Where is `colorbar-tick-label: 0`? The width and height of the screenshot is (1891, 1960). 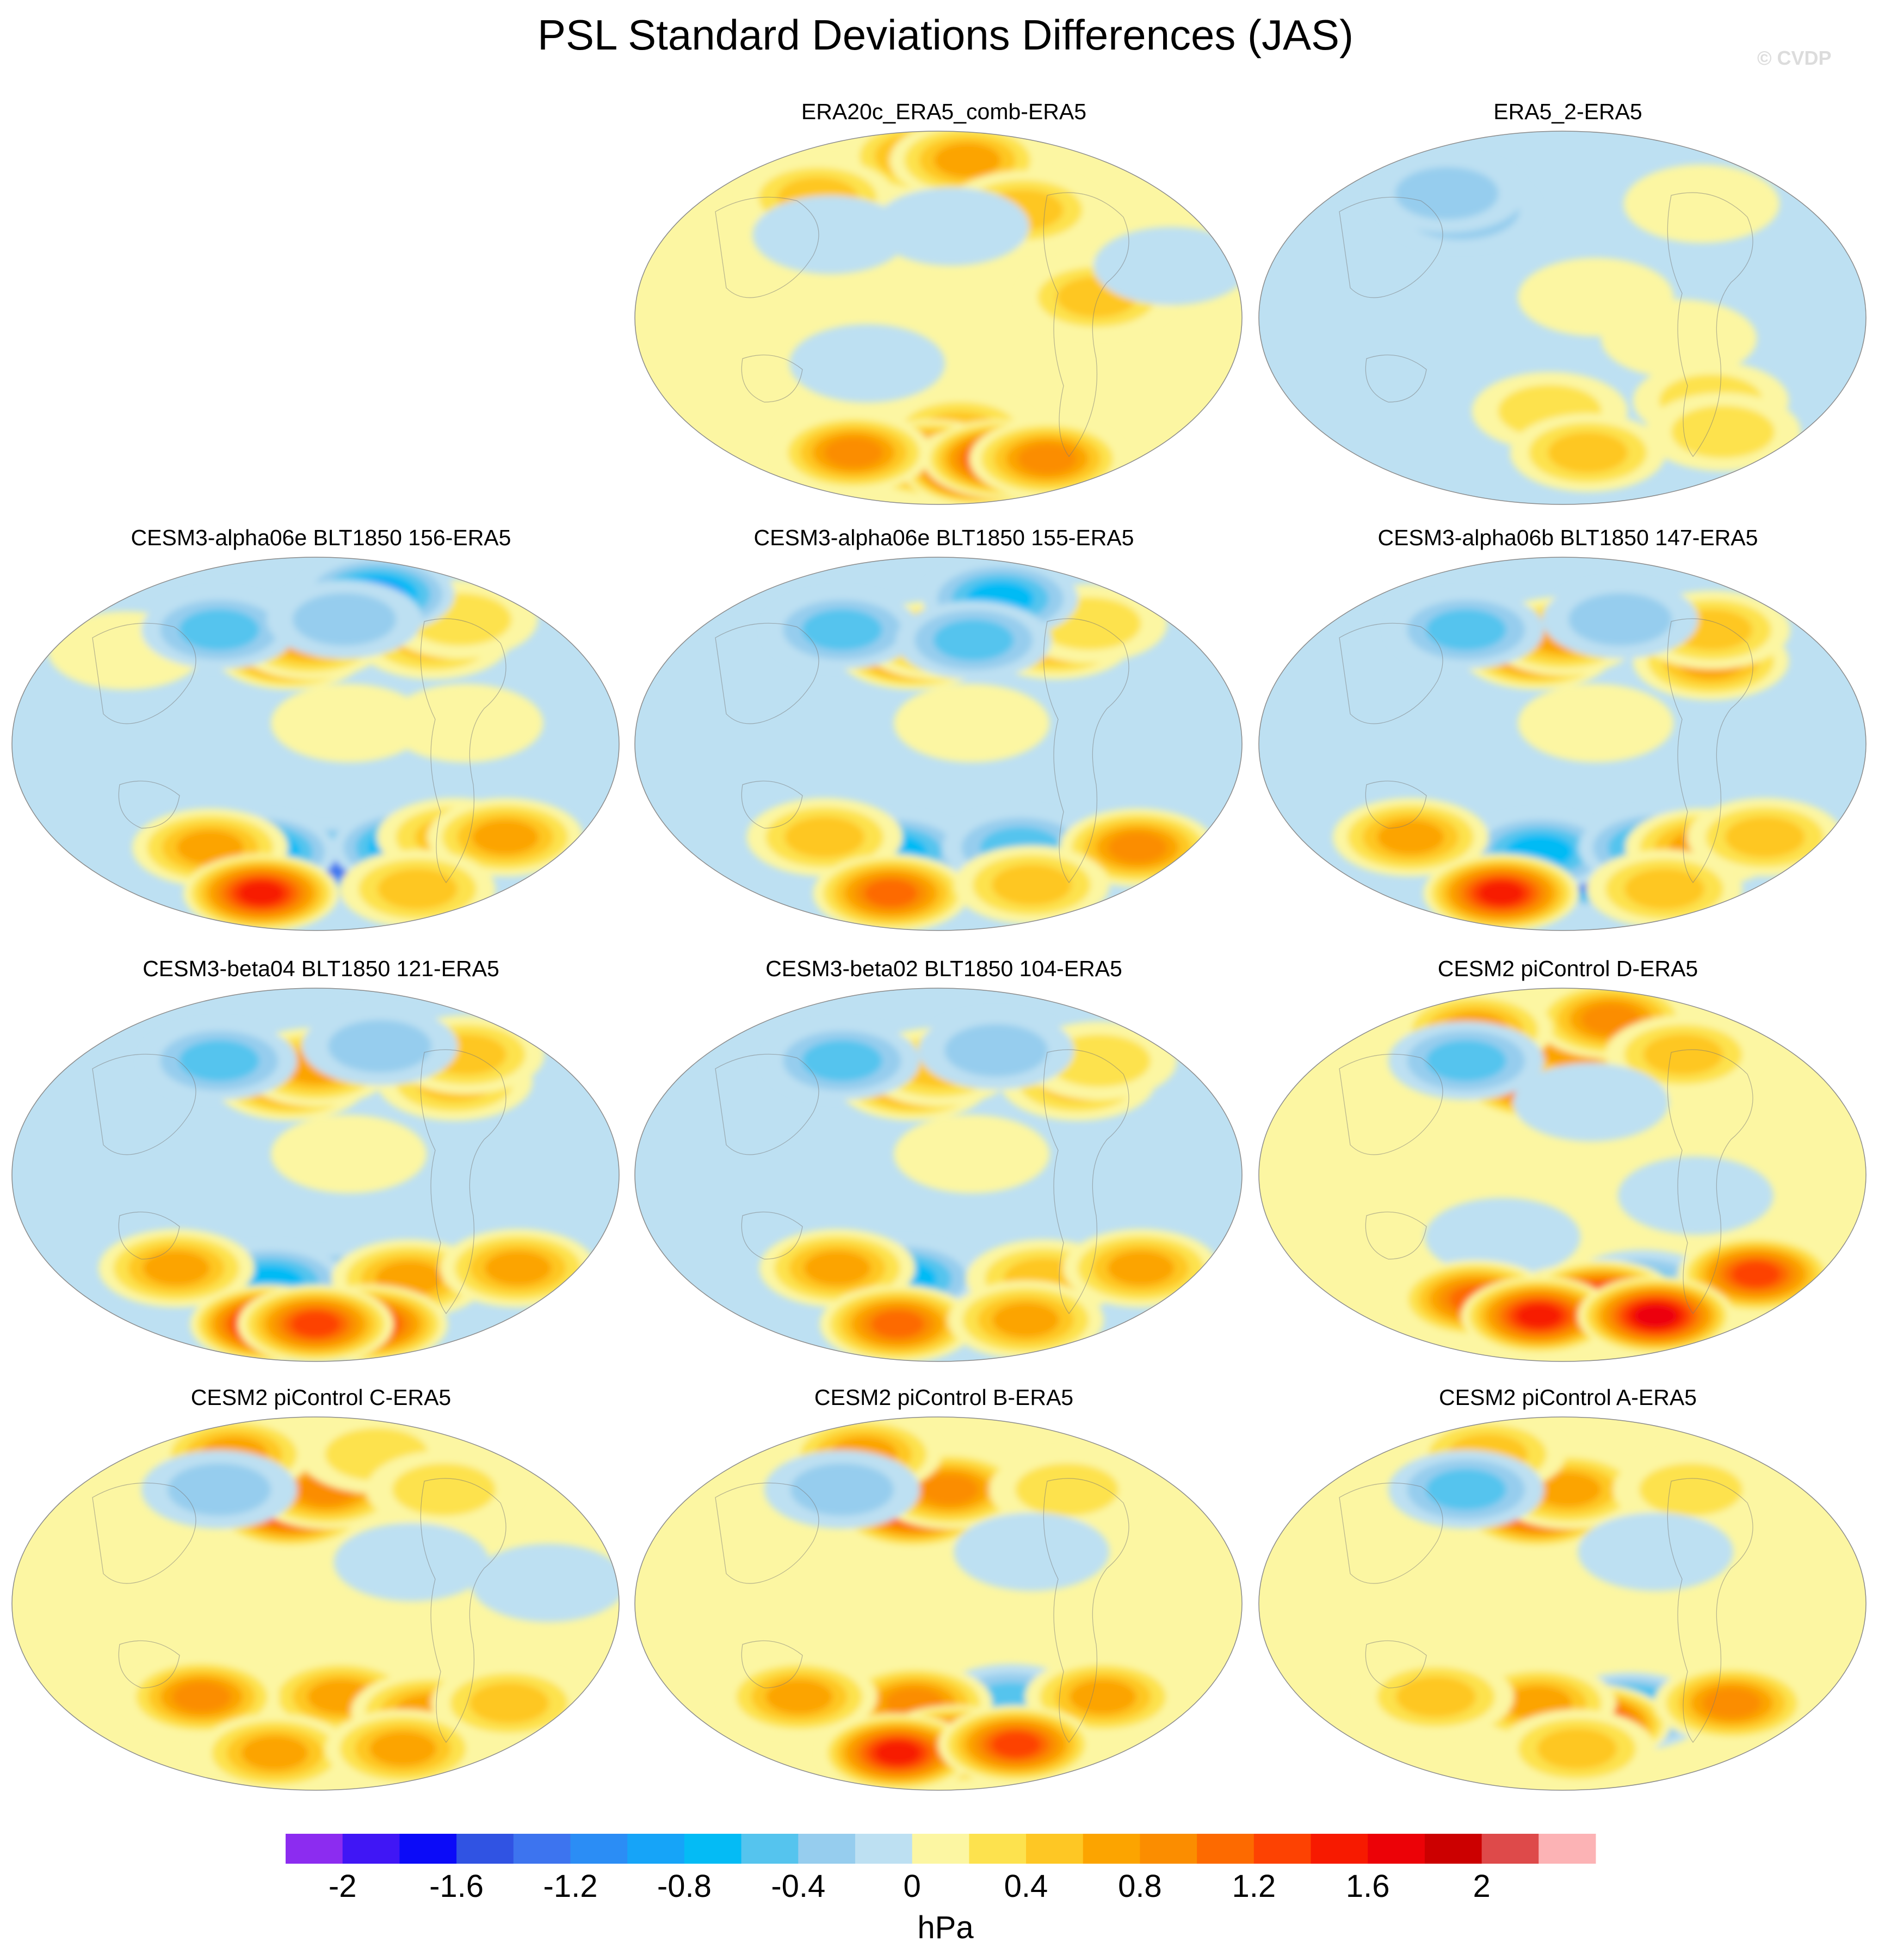
colorbar-tick-label: 0 is located at coordinates (912, 1886).